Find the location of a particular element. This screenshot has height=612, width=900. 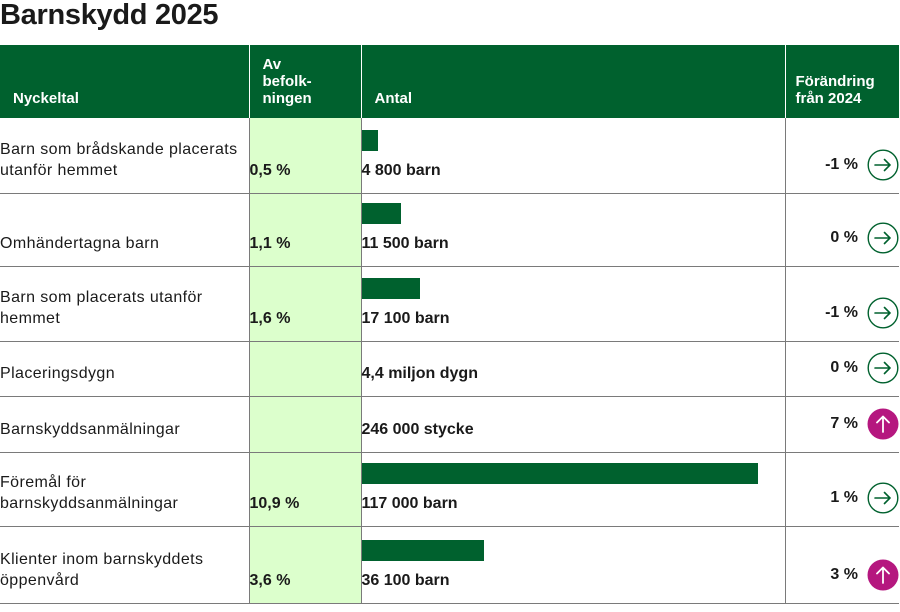

row-name: Barn som placerats utanför hemmet is located at coordinates (125, 304).